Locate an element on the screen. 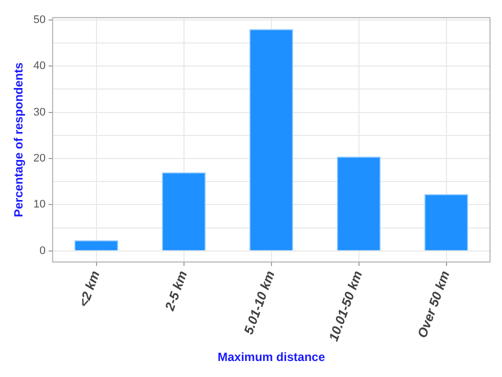 The image size is (502, 377). y-tick-label: 30 is located at coordinates (39, 112).